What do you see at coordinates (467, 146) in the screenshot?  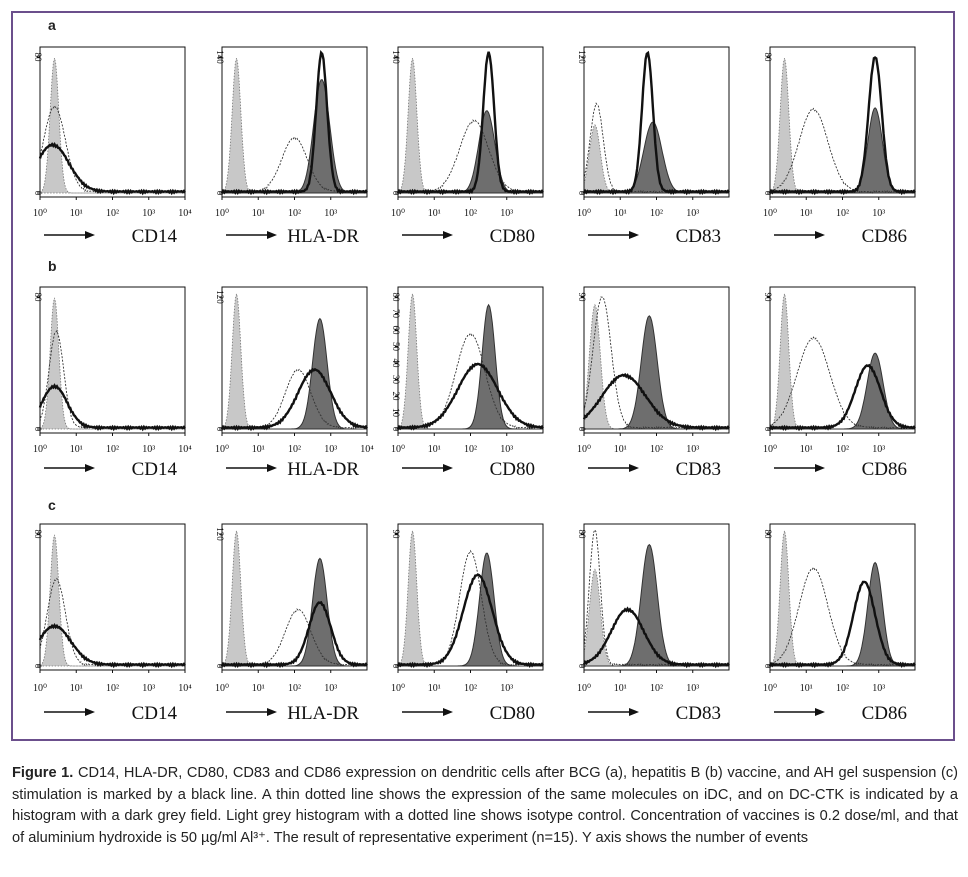 I see `histogram-panel-a-cd80: 0 140 10⁰ 10¹ 10² 10³ CD80` at bounding box center [467, 146].